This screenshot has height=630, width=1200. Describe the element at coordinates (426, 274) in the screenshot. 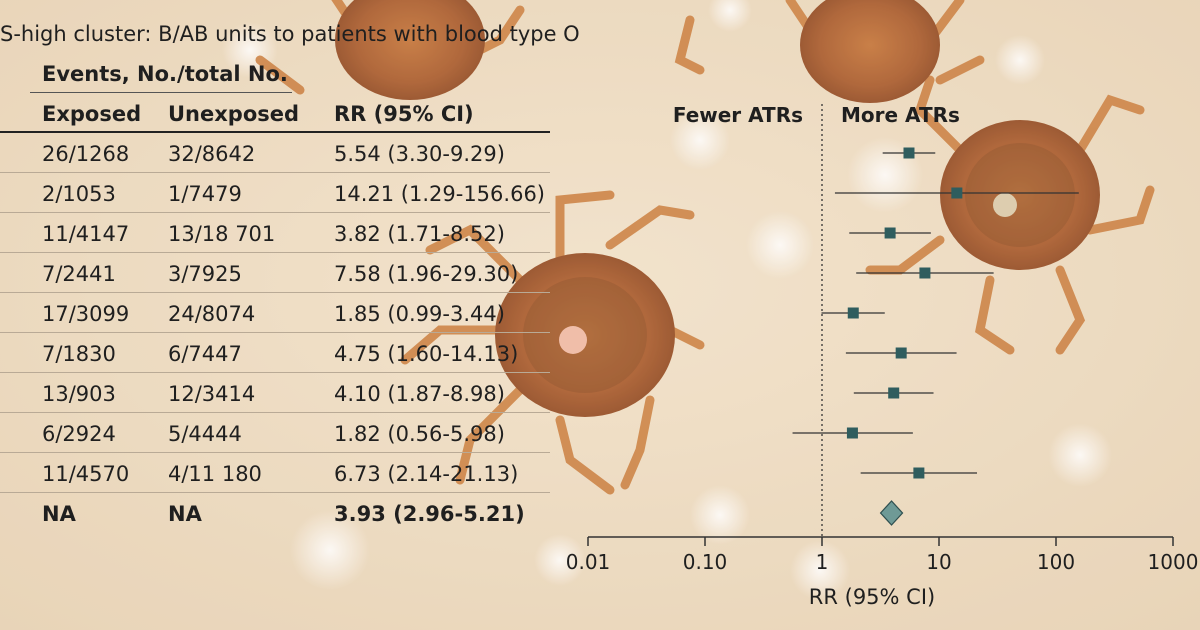

I see `row-4-rr: 7.58 (1.96-29.30)` at that location.